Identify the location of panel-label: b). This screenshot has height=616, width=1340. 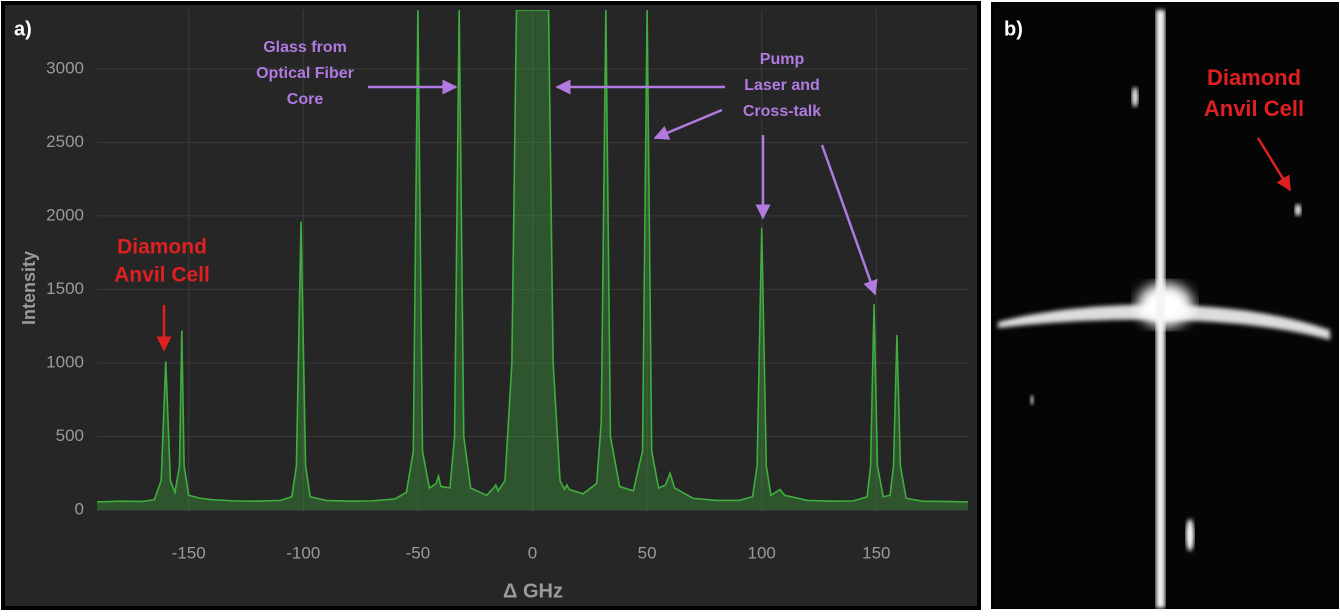
(1013, 29).